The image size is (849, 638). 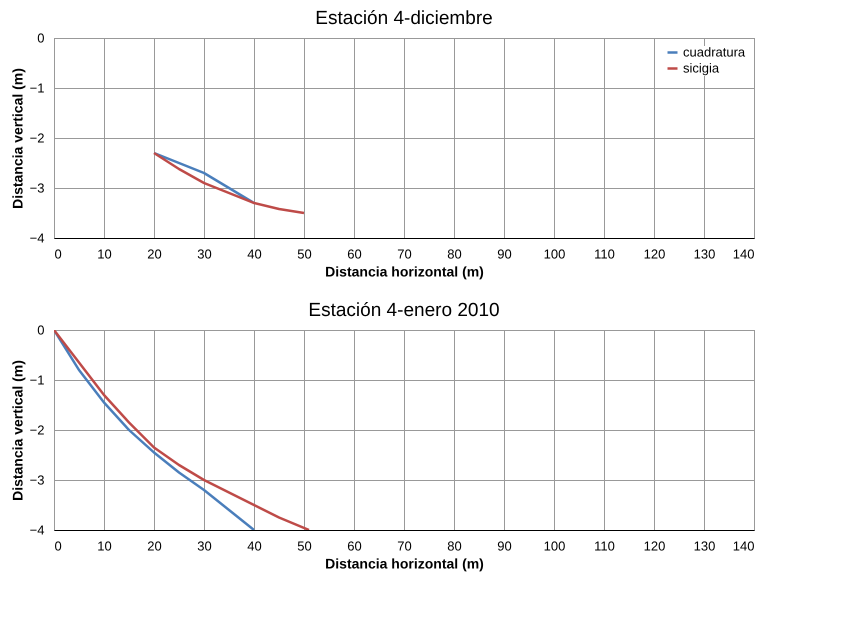 What do you see at coordinates (404, 310) in the screenshot?
I see `chart-title: Estación 4-enero 2010` at bounding box center [404, 310].